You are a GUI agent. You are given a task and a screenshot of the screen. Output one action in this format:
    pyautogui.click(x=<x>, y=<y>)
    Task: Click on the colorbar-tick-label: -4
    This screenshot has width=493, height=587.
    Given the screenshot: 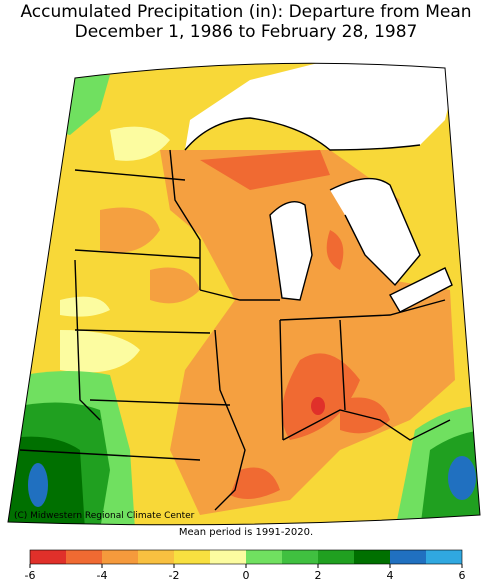 What is the action you would take?
    pyautogui.click(x=102, y=575)
    